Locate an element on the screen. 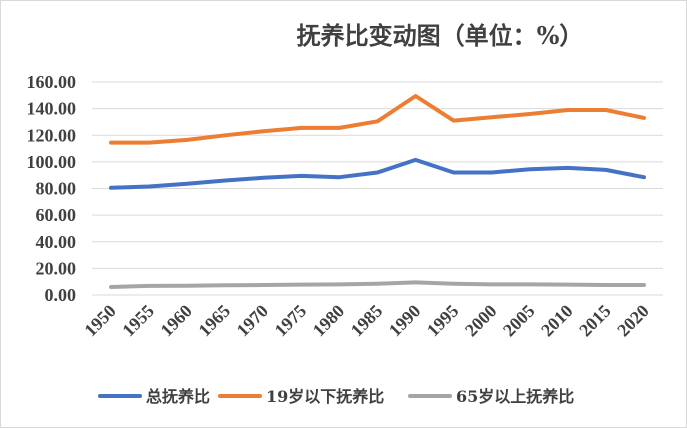 The width and height of the screenshot is (687, 428). x-tick-label: 2020 is located at coordinates (633, 321).